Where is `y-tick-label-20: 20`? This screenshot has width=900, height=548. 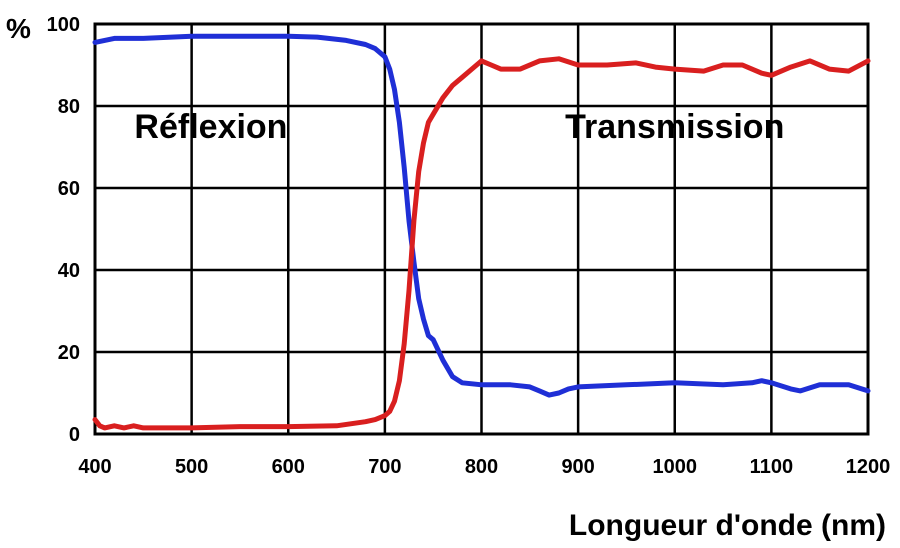
y-tick-label-20: 20 is located at coordinates (69, 353).